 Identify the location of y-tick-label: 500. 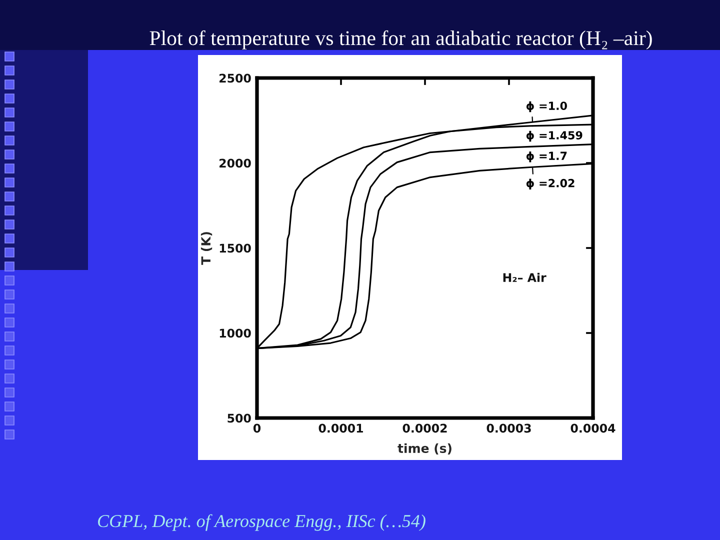
(239, 418).